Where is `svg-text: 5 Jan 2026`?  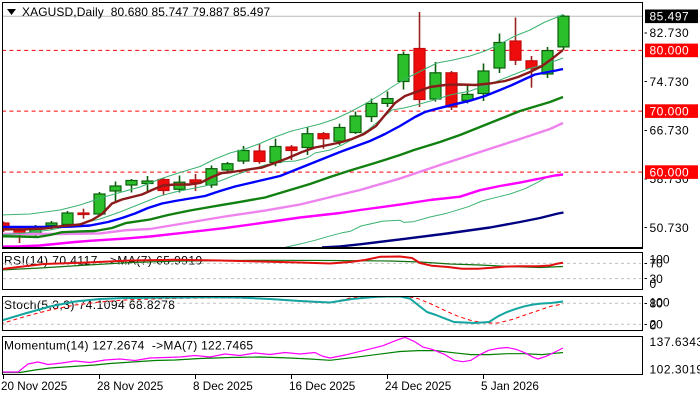 svg-text: 5 Jan 2026 is located at coordinates (510, 386).